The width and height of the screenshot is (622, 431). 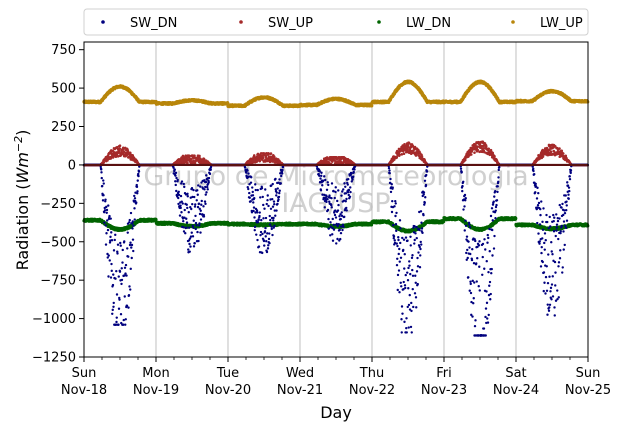 What do you see at coordinates (372, 106) in the screenshot?
I see `lw-up-point` at bounding box center [372, 106].